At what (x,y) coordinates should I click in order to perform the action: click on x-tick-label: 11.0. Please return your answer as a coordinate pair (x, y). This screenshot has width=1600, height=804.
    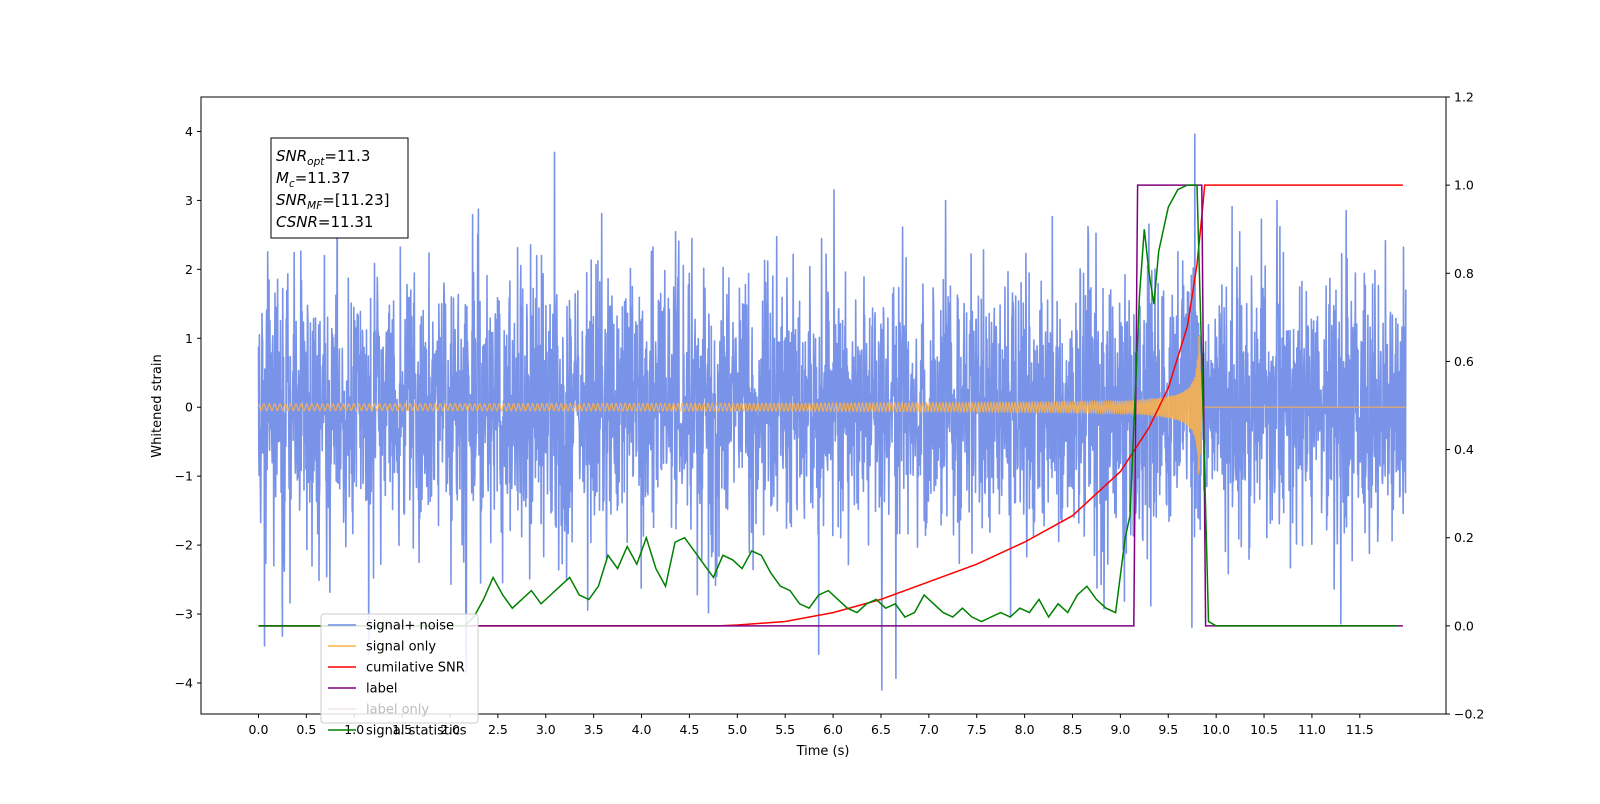
    Looking at the image, I should click on (1312, 729).